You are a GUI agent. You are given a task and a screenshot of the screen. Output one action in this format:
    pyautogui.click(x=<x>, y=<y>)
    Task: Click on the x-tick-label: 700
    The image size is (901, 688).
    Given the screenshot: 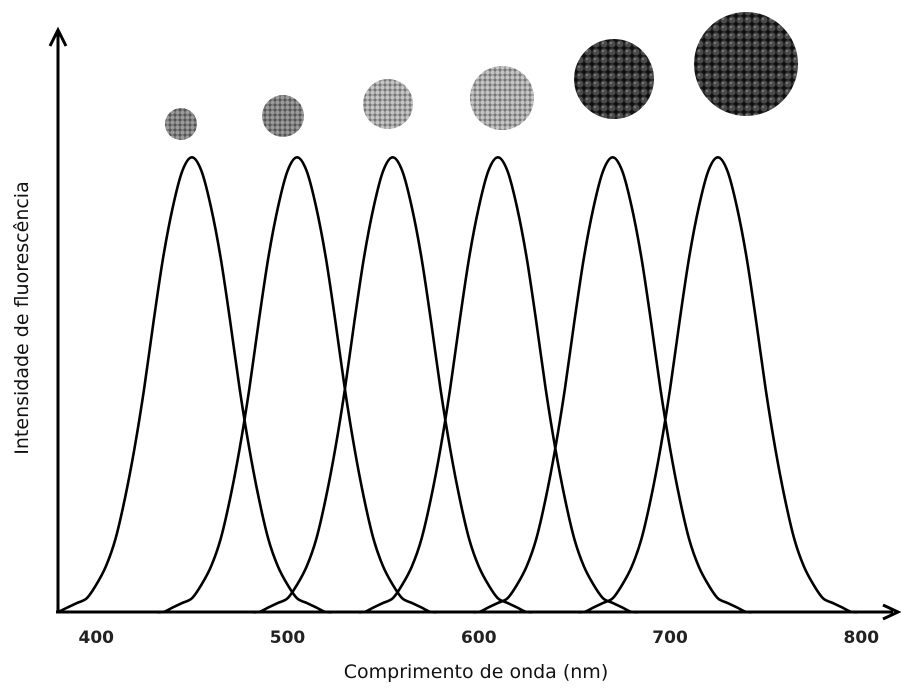 What is the action you would take?
    pyautogui.click(x=670, y=638)
    